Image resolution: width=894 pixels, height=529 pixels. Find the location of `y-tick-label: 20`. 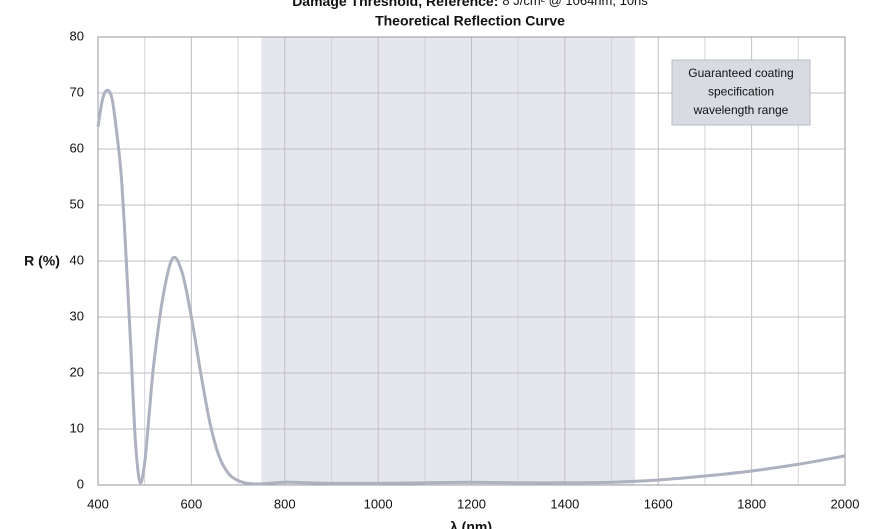

y-tick-label: 20 is located at coordinates (77, 371).